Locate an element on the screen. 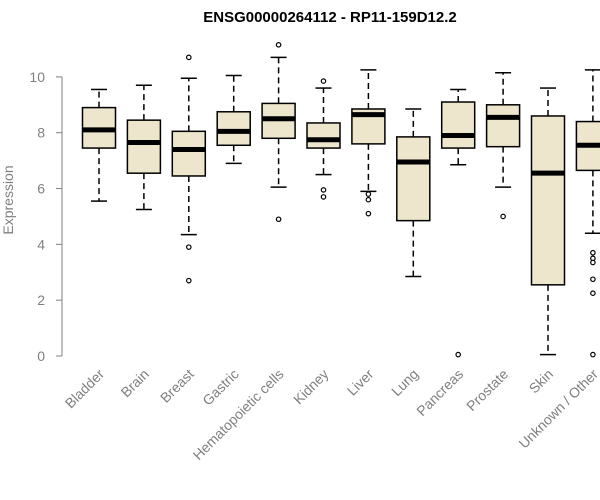  x-tick-label: Brain is located at coordinates (135, 383).